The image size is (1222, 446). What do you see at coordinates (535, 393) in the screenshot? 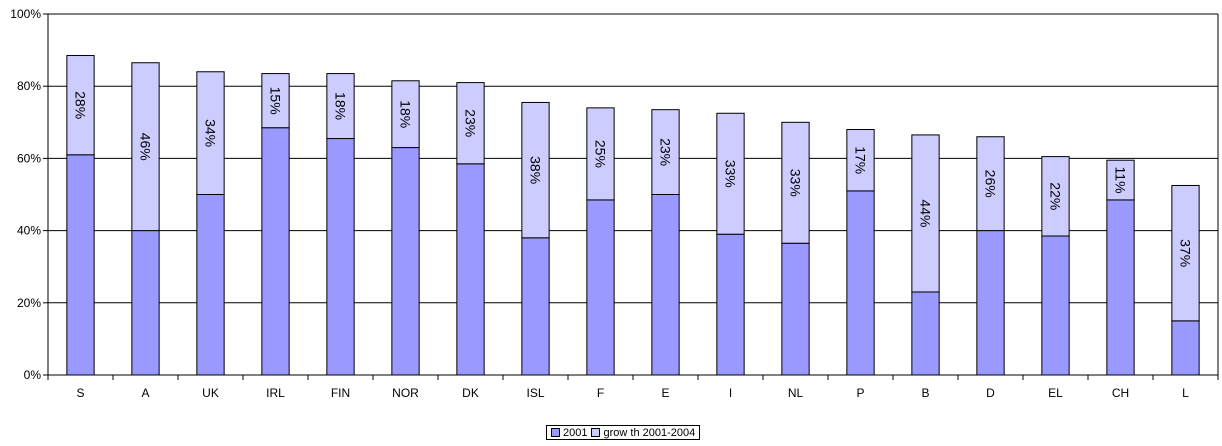
I see `x-tick-label-ISL: ISL` at bounding box center [535, 393].